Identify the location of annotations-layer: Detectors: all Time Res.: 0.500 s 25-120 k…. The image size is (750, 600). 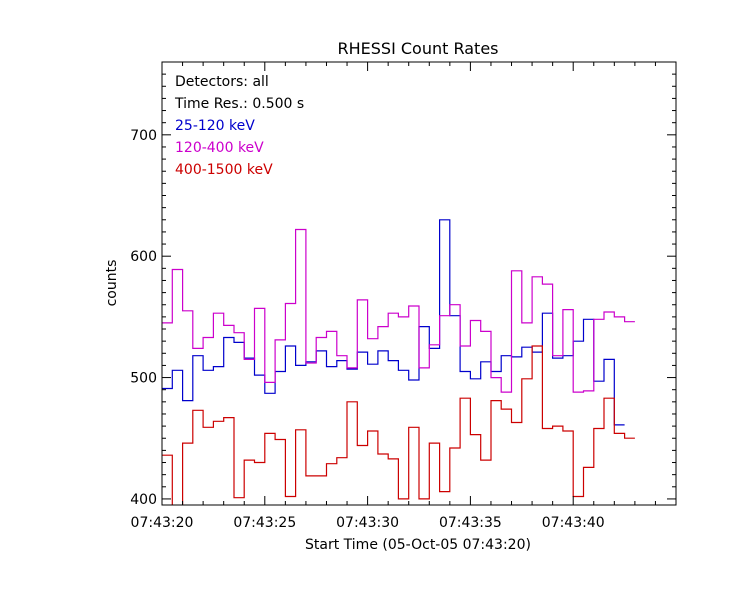
(239, 126).